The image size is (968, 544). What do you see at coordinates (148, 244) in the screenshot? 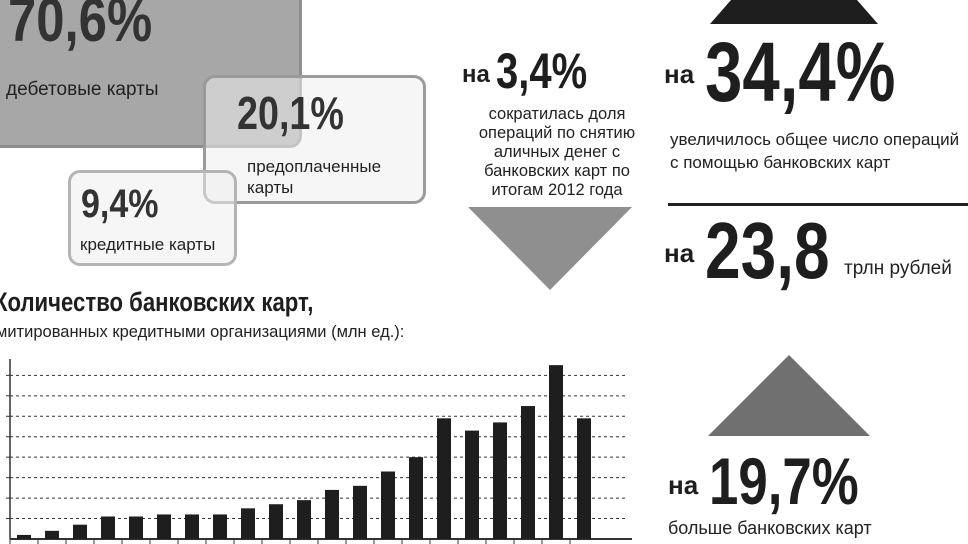
I see `credit-share-label: кредитные карты` at bounding box center [148, 244].